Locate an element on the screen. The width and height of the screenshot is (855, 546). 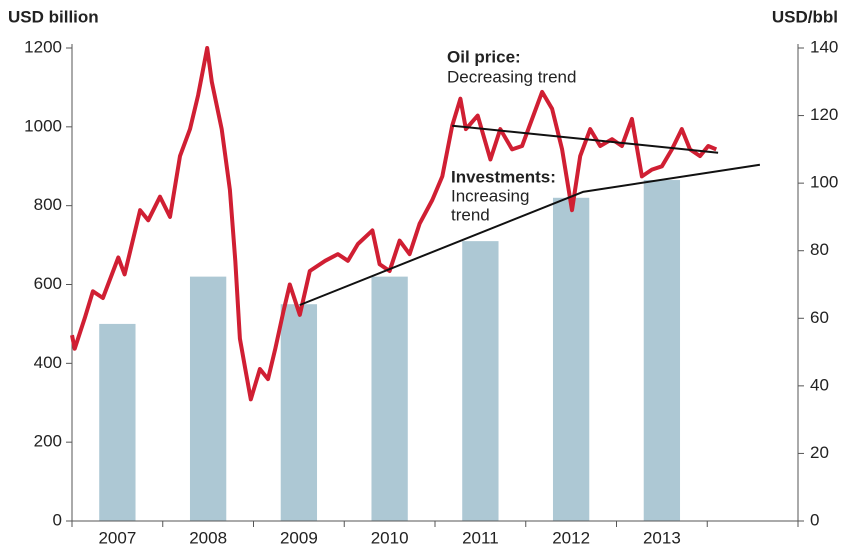
y2-tick-label: 140 is located at coordinates (824, 46).